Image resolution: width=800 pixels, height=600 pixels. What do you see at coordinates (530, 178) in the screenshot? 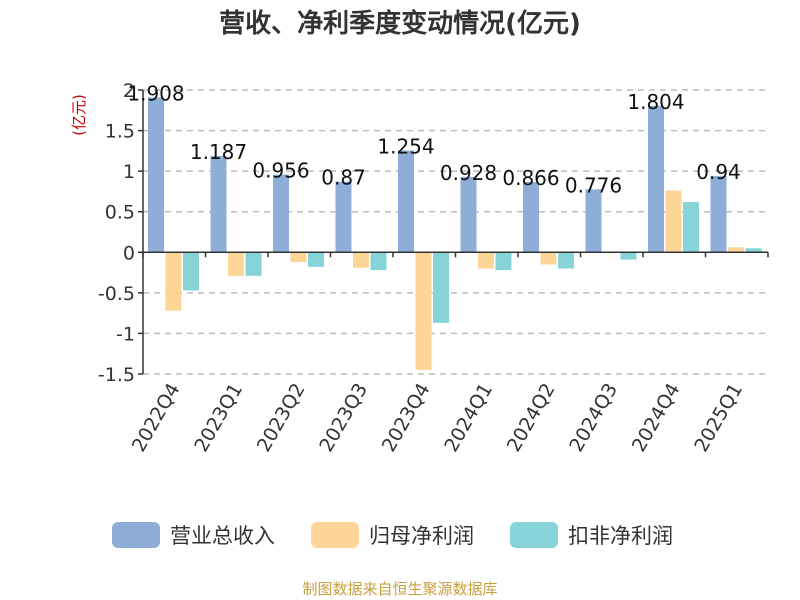
I see `data-label: 0.866` at bounding box center [530, 178].